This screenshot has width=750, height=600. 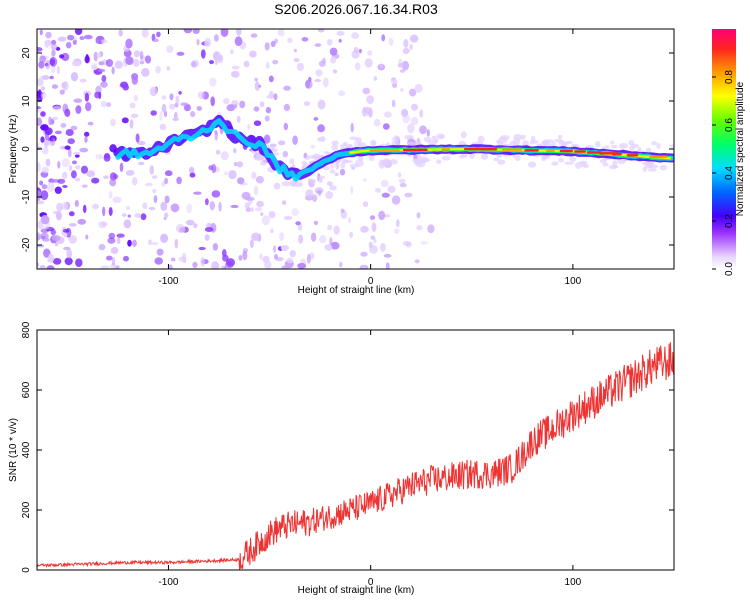 I want to click on y-tick-label: -10, so click(x=26, y=196).